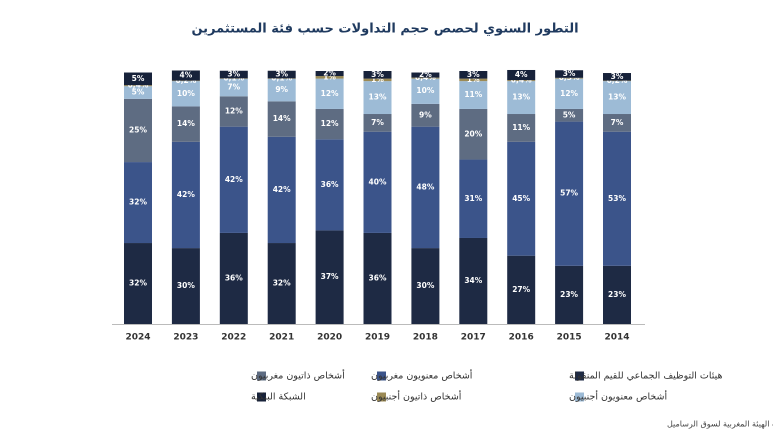 The width and height of the screenshot is (773, 439). What do you see at coordinates (473, 338) in the screenshot?
I see `x-tick-label: 2017` at bounding box center [473, 338].